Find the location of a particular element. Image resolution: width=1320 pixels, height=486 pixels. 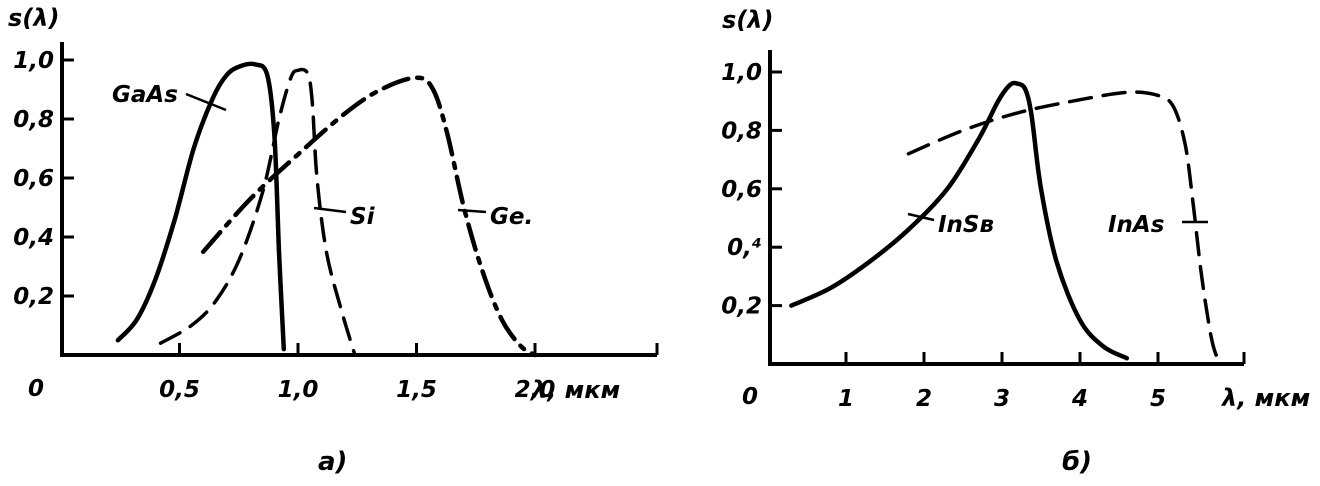

panel-b-origin-label: 0 is located at coordinates (750, 397).